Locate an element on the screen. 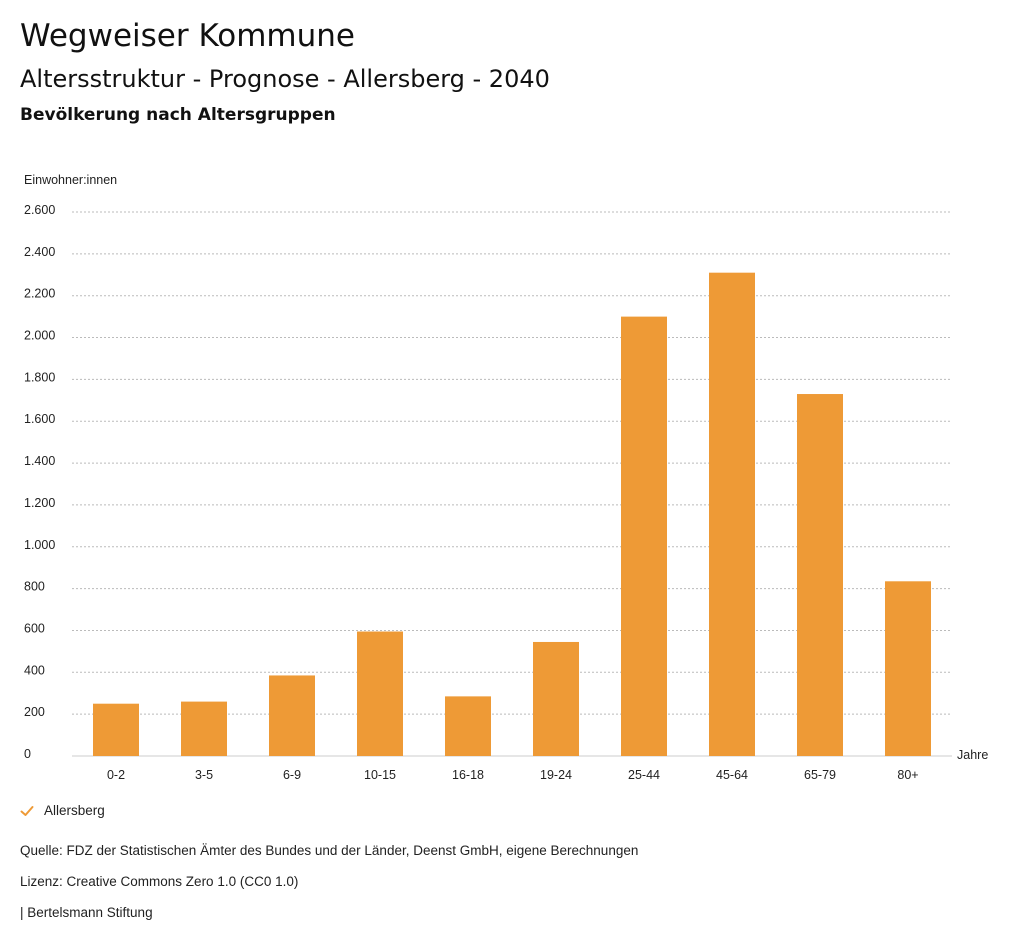 This screenshot has height=946, width=1024. y-tick-label: 400 is located at coordinates (34, 670).